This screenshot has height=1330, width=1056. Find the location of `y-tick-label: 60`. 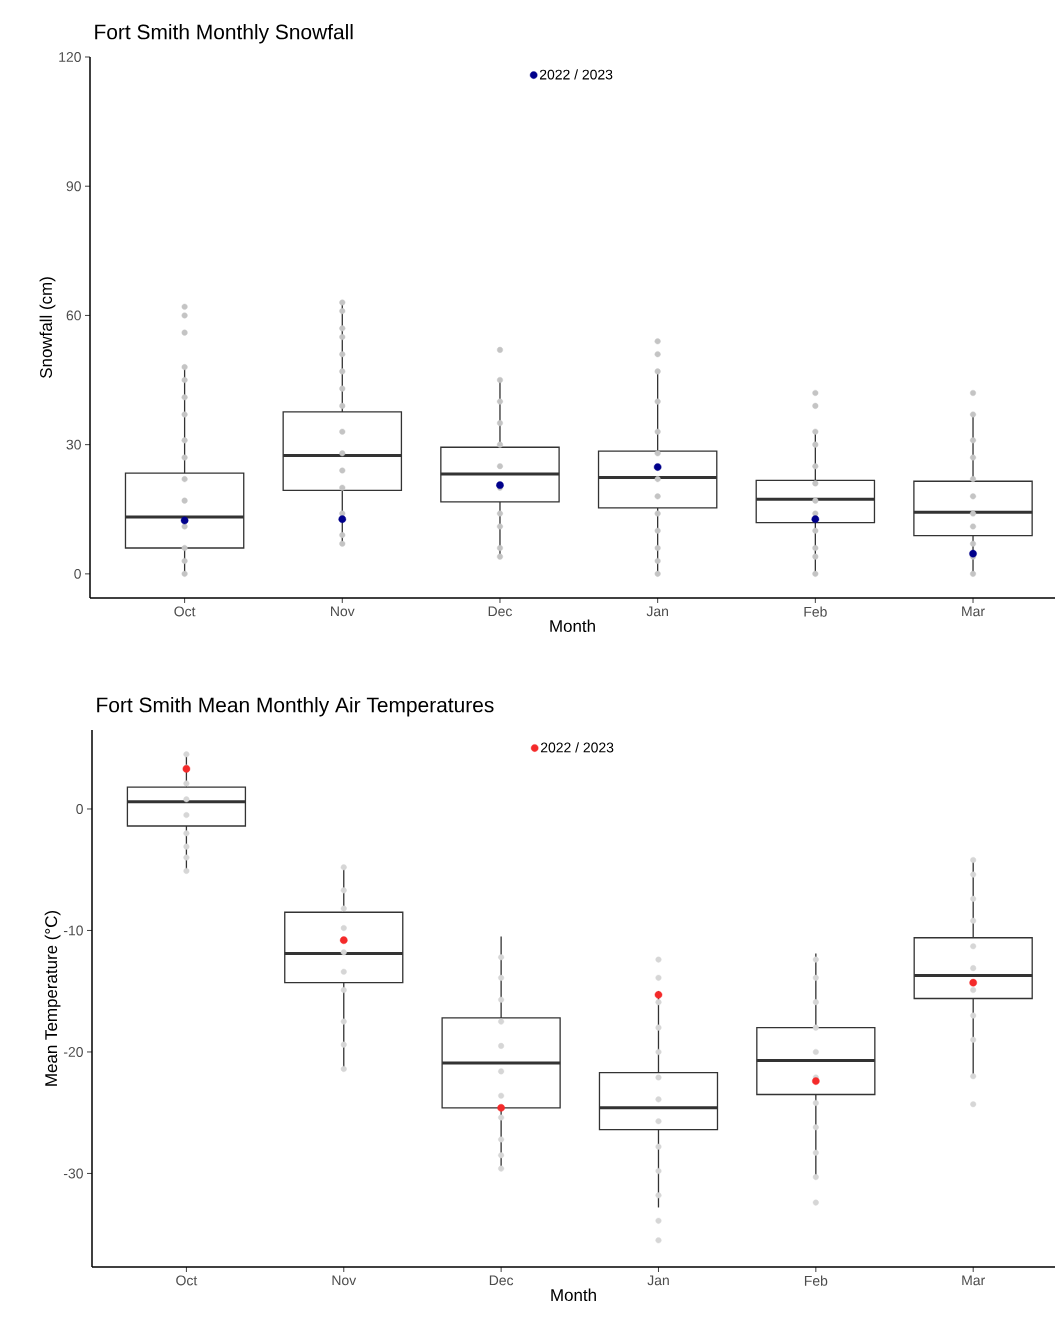

y-tick-label: 60 is located at coordinates (74, 315).